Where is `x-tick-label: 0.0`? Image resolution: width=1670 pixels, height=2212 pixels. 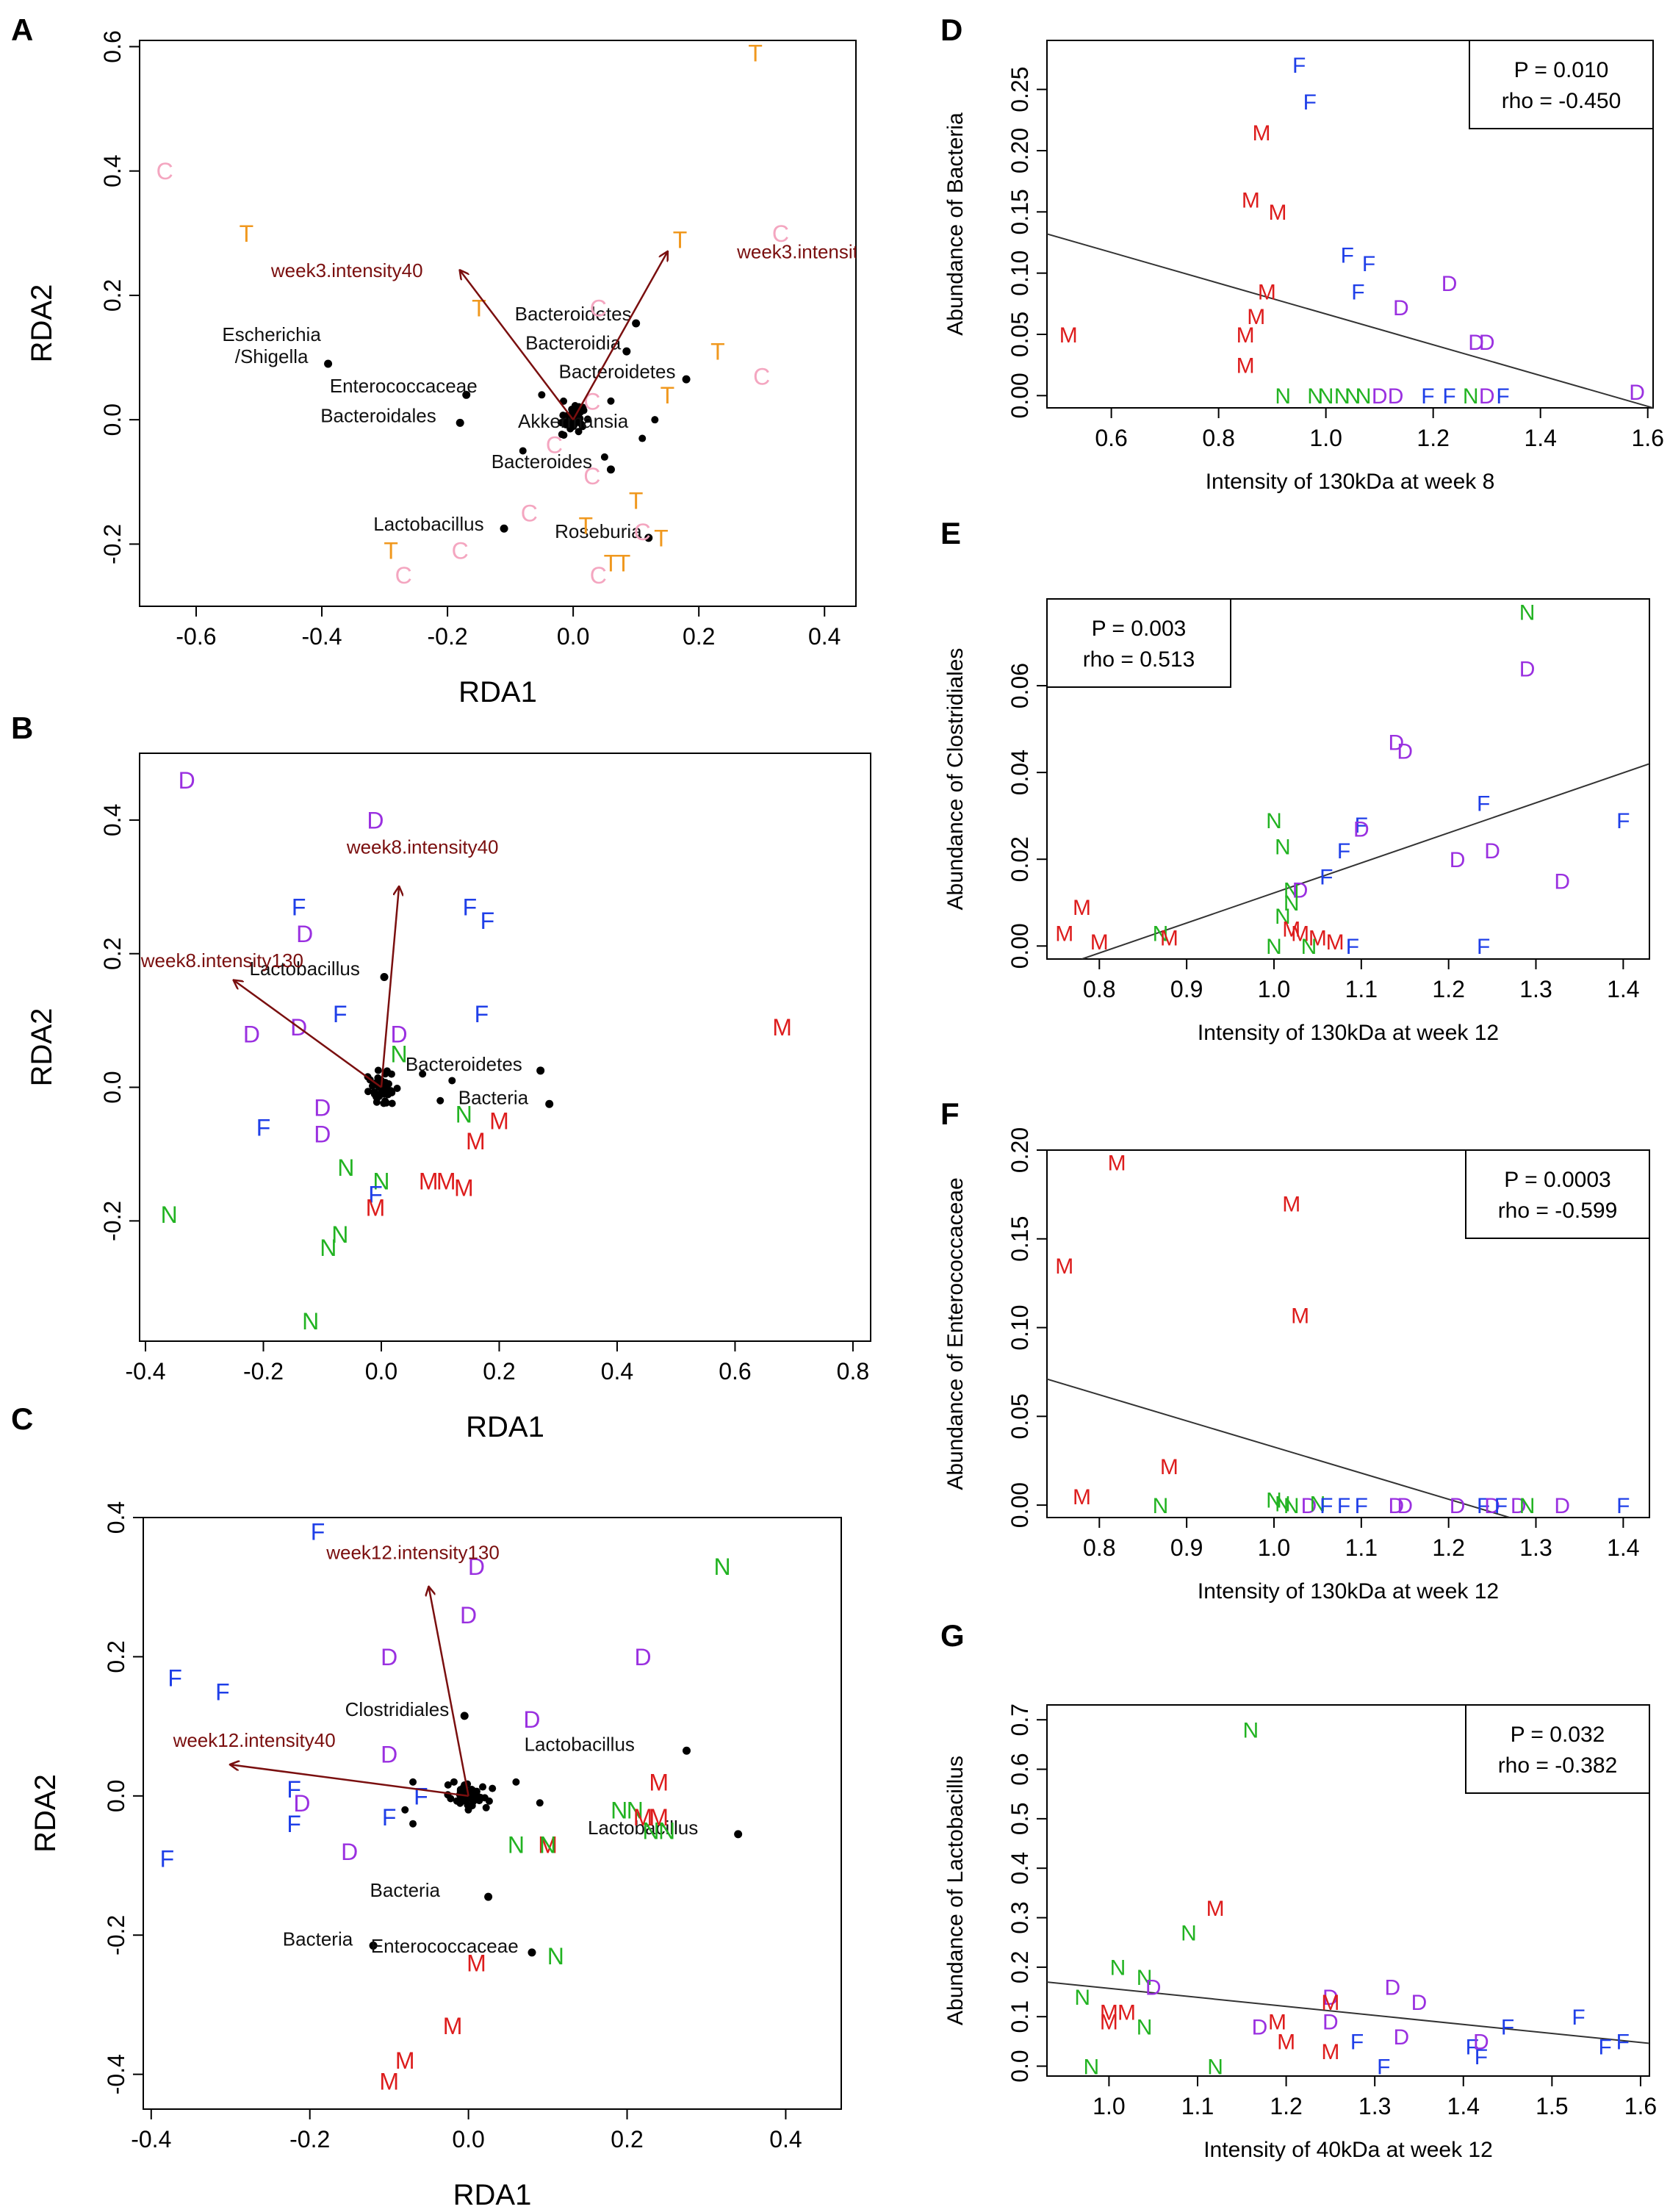
x-tick-label: 0.0 is located at coordinates (573, 636).